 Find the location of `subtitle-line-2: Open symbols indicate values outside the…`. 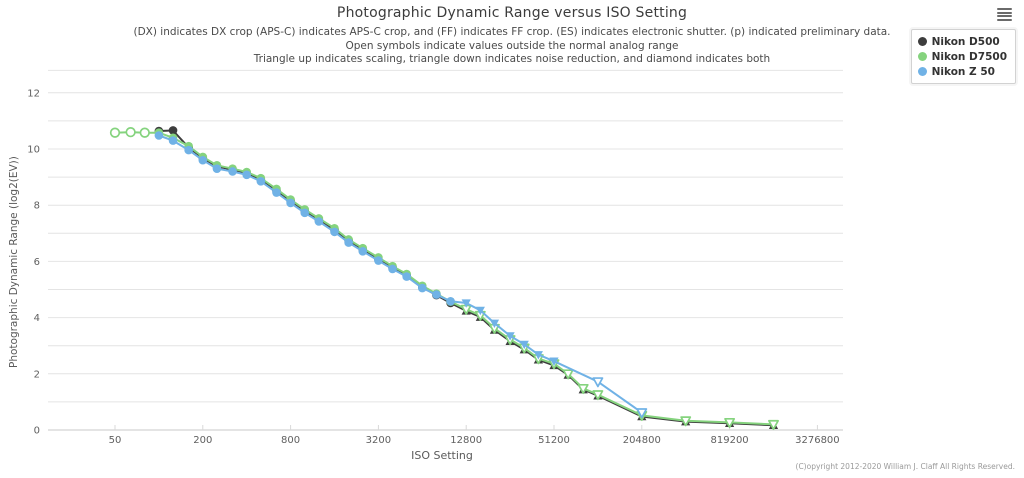

subtitle-line-2: Open symbols indicate values outside the… is located at coordinates (512, 45).